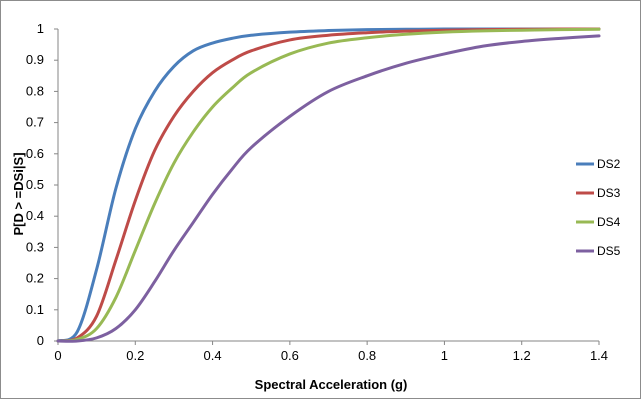  I want to click on y-tick-label: 0.6, so click(35, 153).